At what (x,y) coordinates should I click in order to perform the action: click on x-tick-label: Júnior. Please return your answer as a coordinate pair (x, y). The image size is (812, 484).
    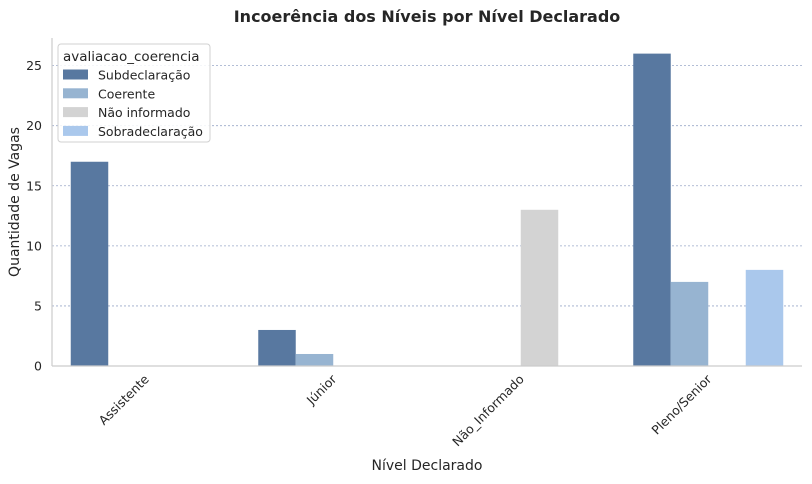
    Looking at the image, I should click on (321, 389).